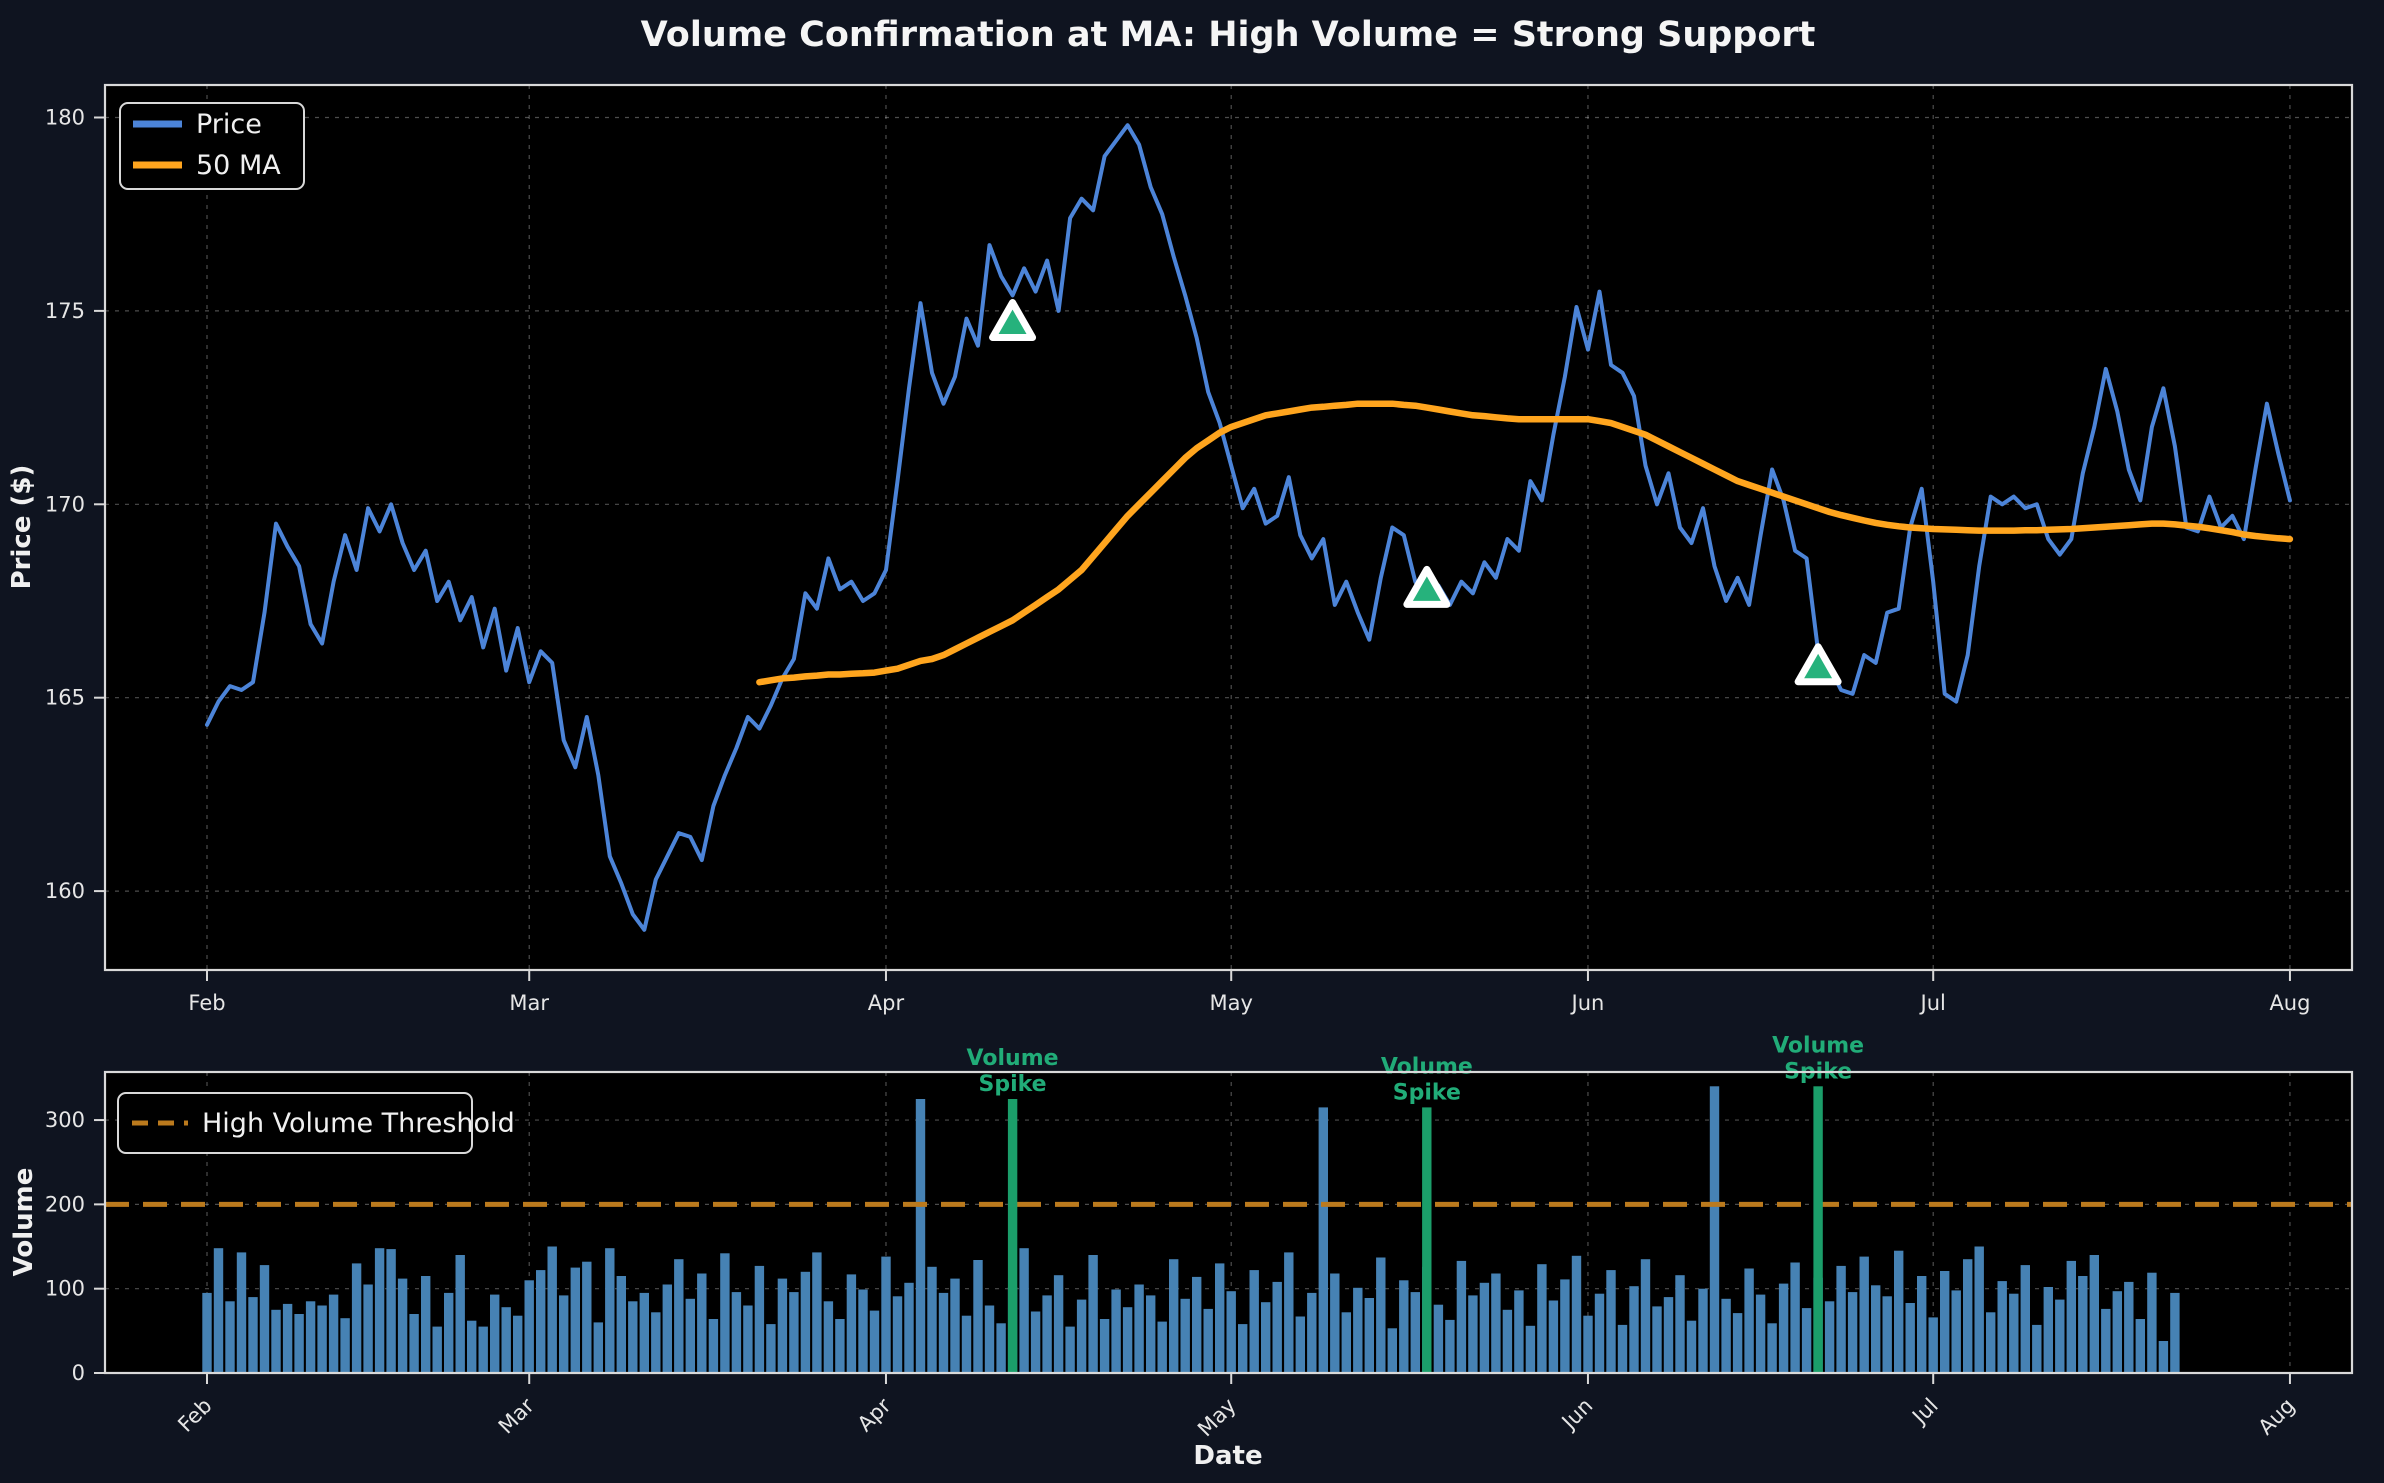 The image size is (2384, 1483). Describe the element at coordinates (206, 1003) in the screenshot. I see `price-x-tick-label: Feb` at that location.